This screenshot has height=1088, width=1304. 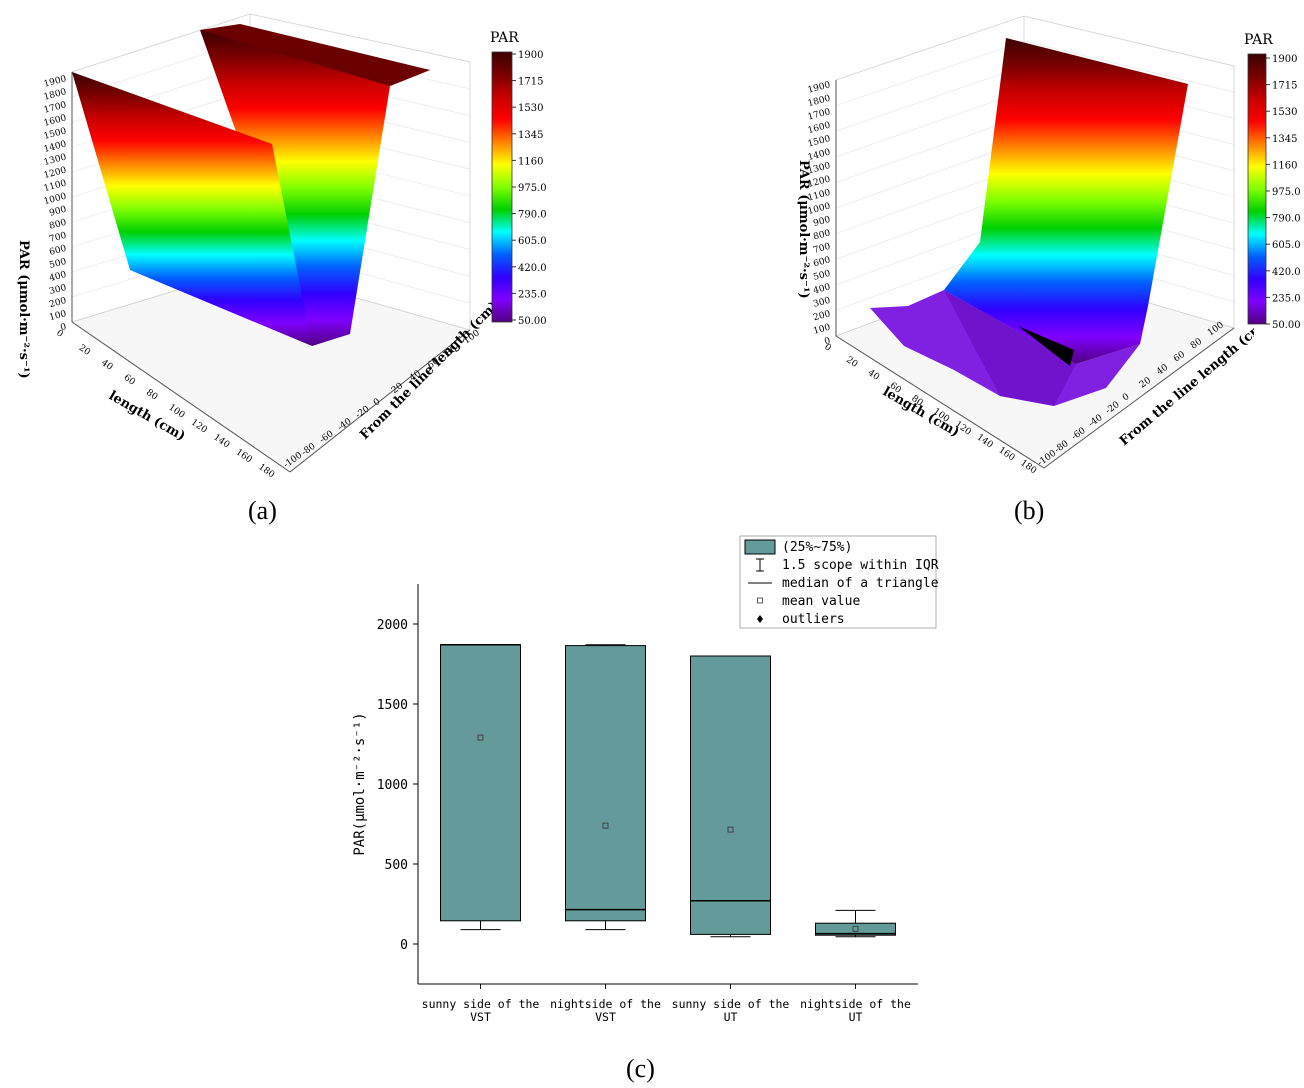 I want to click on legend-item: outliers, so click(x=813, y=619).